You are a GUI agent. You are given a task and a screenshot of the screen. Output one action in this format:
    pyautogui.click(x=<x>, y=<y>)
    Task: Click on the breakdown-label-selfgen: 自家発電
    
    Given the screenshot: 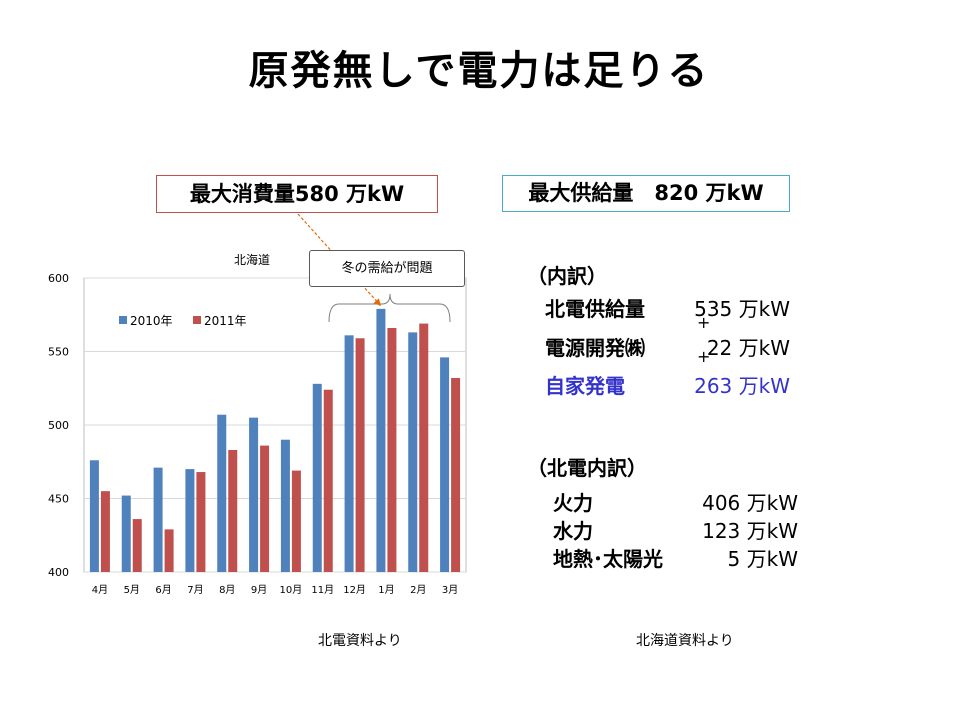 What is the action you would take?
    pyautogui.click(x=585, y=386)
    